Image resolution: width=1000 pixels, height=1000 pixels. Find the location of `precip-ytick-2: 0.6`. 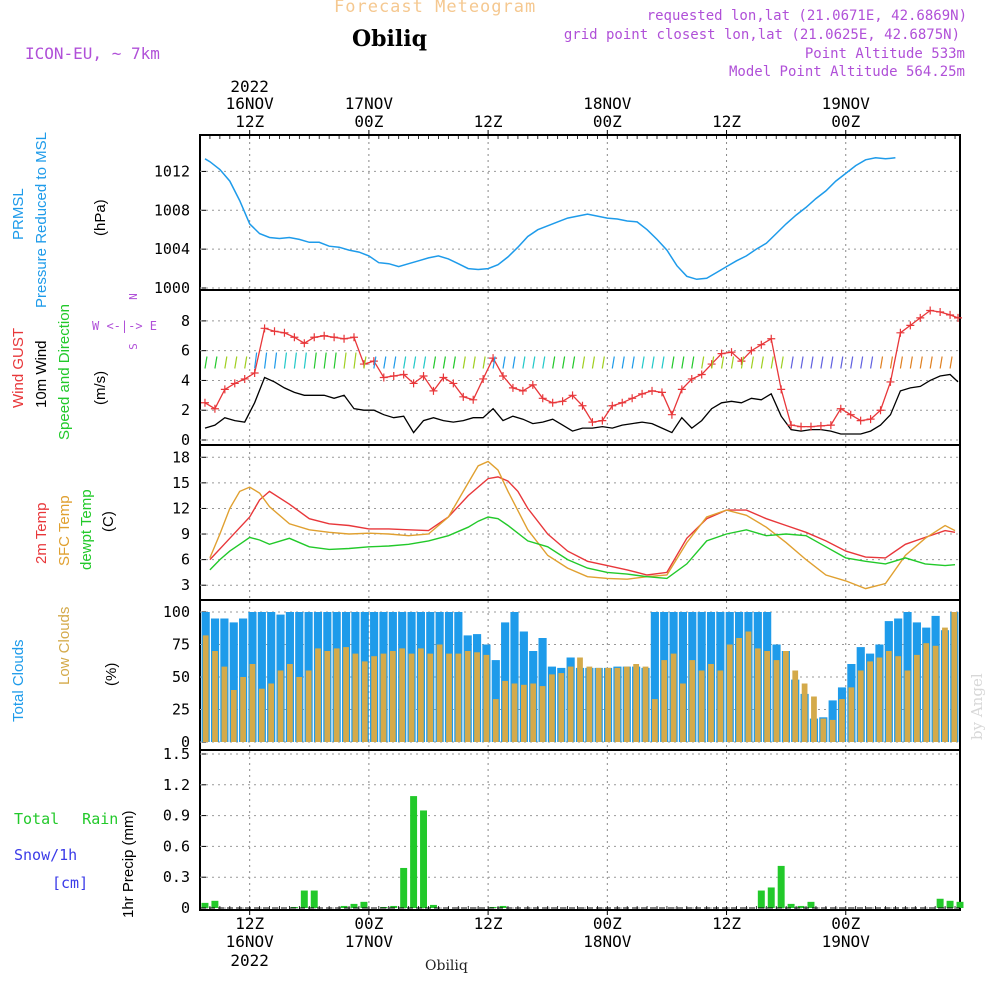

precip-ytick-2: 0.6 is located at coordinates (176, 846).